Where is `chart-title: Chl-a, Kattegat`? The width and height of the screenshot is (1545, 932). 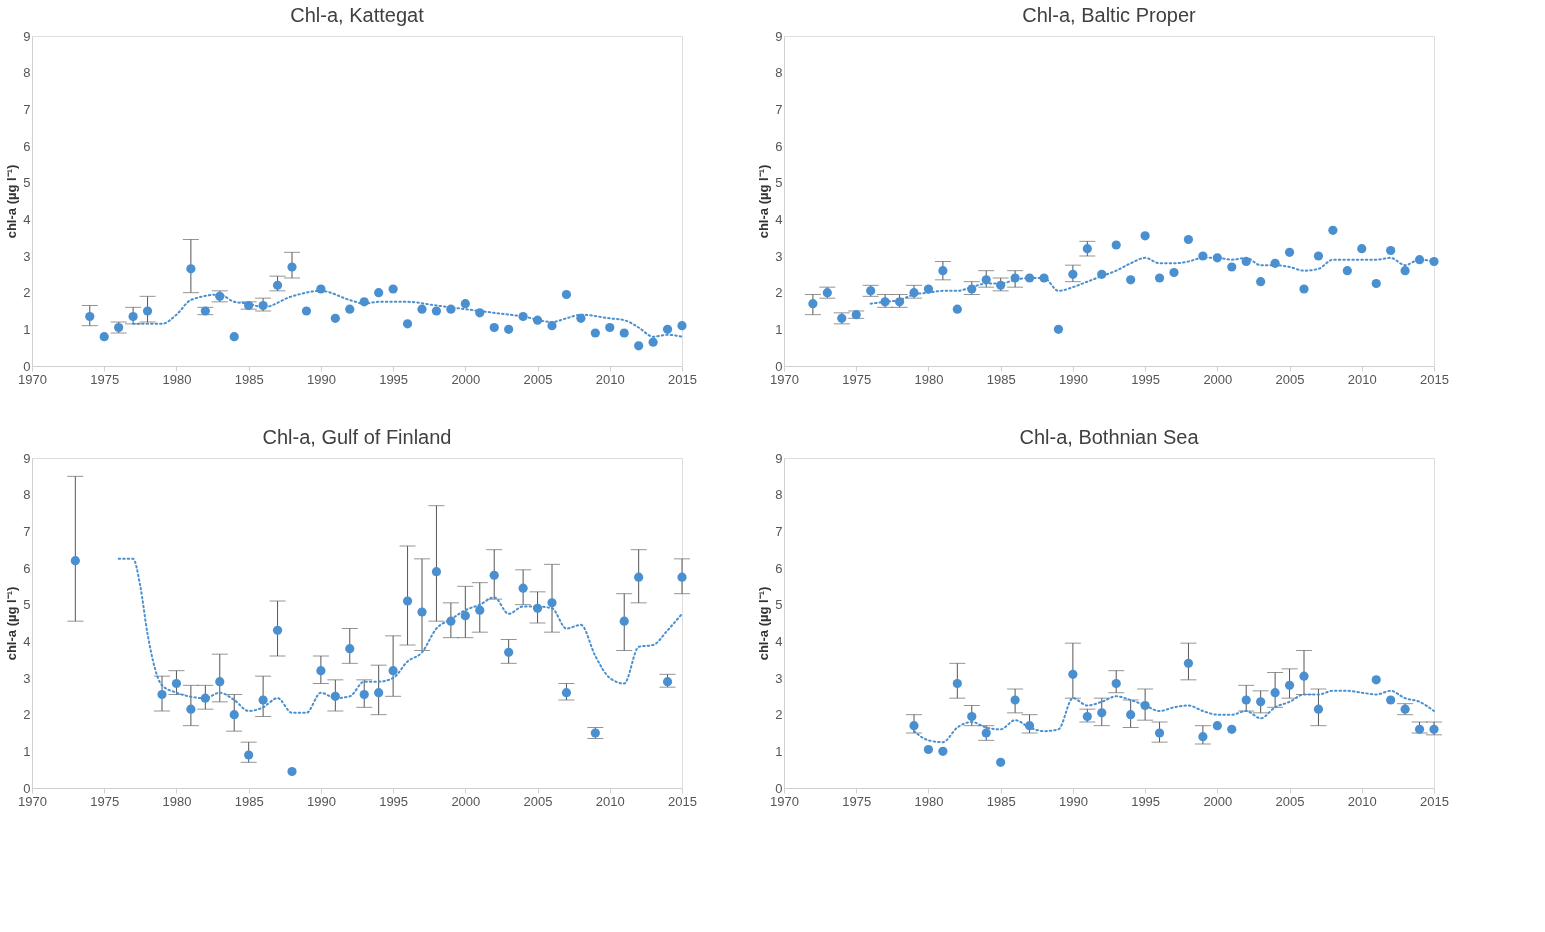
chart-title: Chl-a, Kattegat is located at coordinates (357, 15).